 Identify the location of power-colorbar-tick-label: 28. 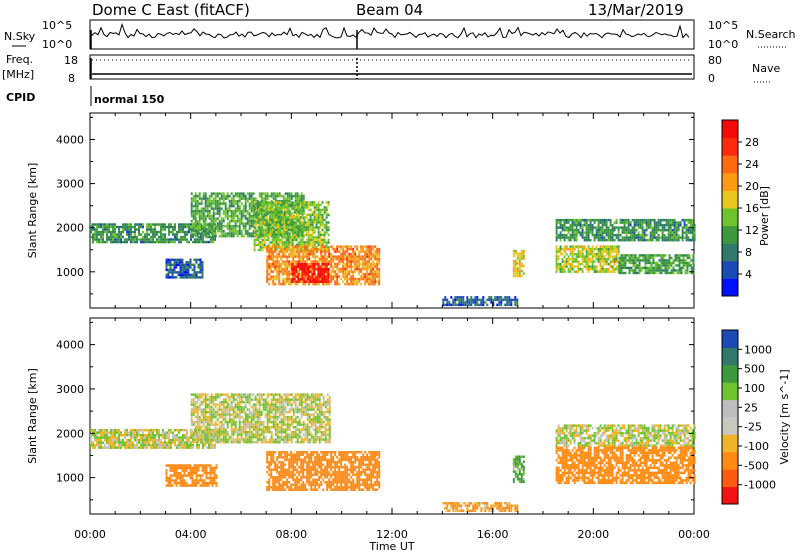
(752, 142).